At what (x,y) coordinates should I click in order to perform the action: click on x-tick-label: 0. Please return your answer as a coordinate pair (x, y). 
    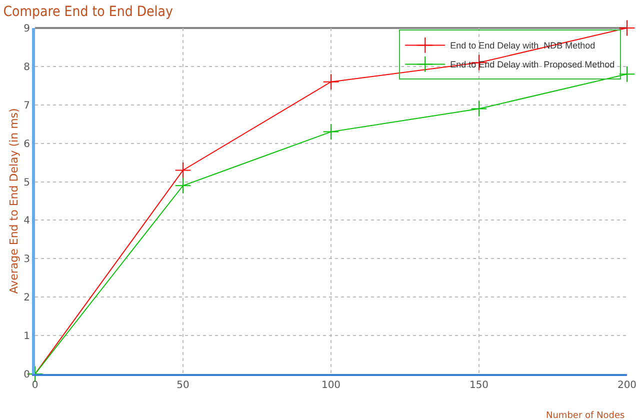
    Looking at the image, I should click on (35, 385).